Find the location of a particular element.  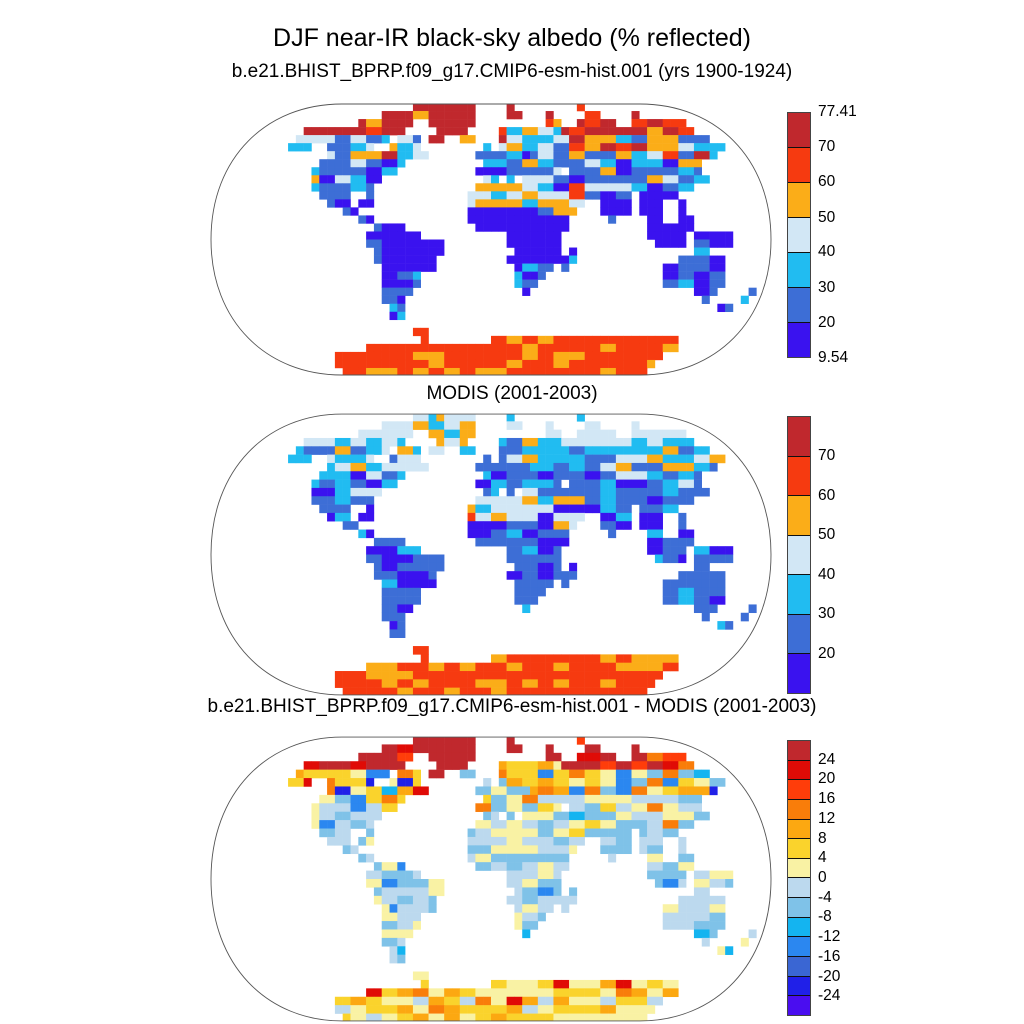

colorbar-tick-label: -24 is located at coordinates (829, 996).